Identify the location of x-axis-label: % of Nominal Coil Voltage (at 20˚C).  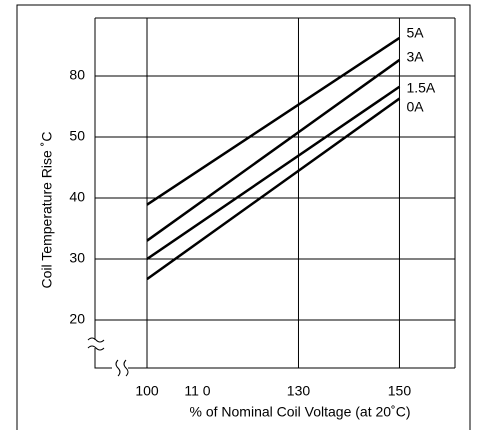
(300, 412).